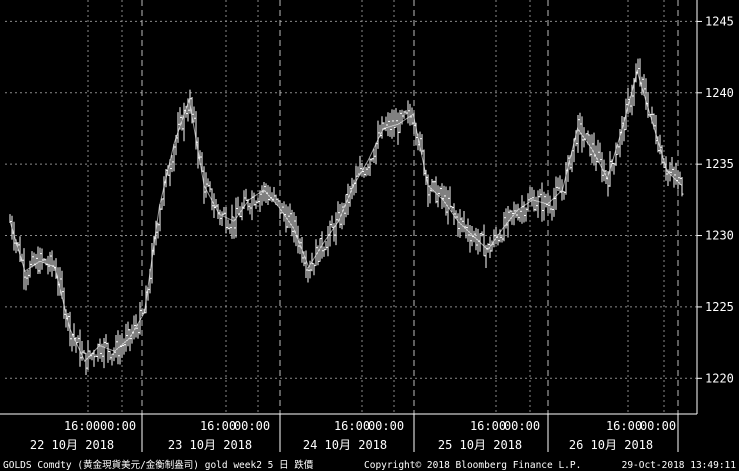 This screenshot has height=471, width=739. I want to click on x-day-label: 22 10月 2018, so click(72, 445).